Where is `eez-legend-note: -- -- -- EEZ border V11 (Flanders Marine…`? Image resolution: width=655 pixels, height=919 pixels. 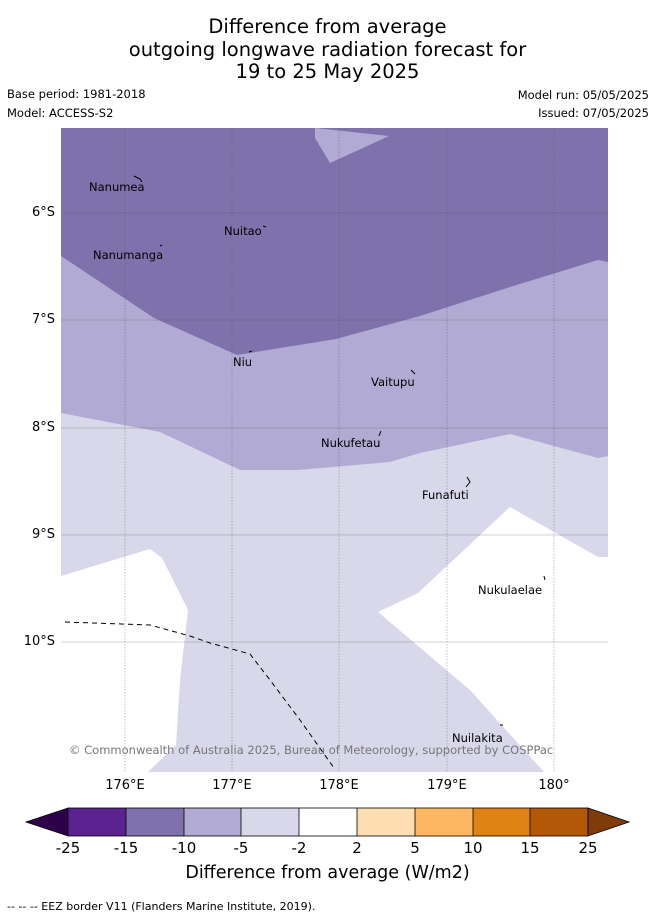
eez-legend-note: -- -- -- EEZ border V11 (Flanders Marine… is located at coordinates (161, 906).